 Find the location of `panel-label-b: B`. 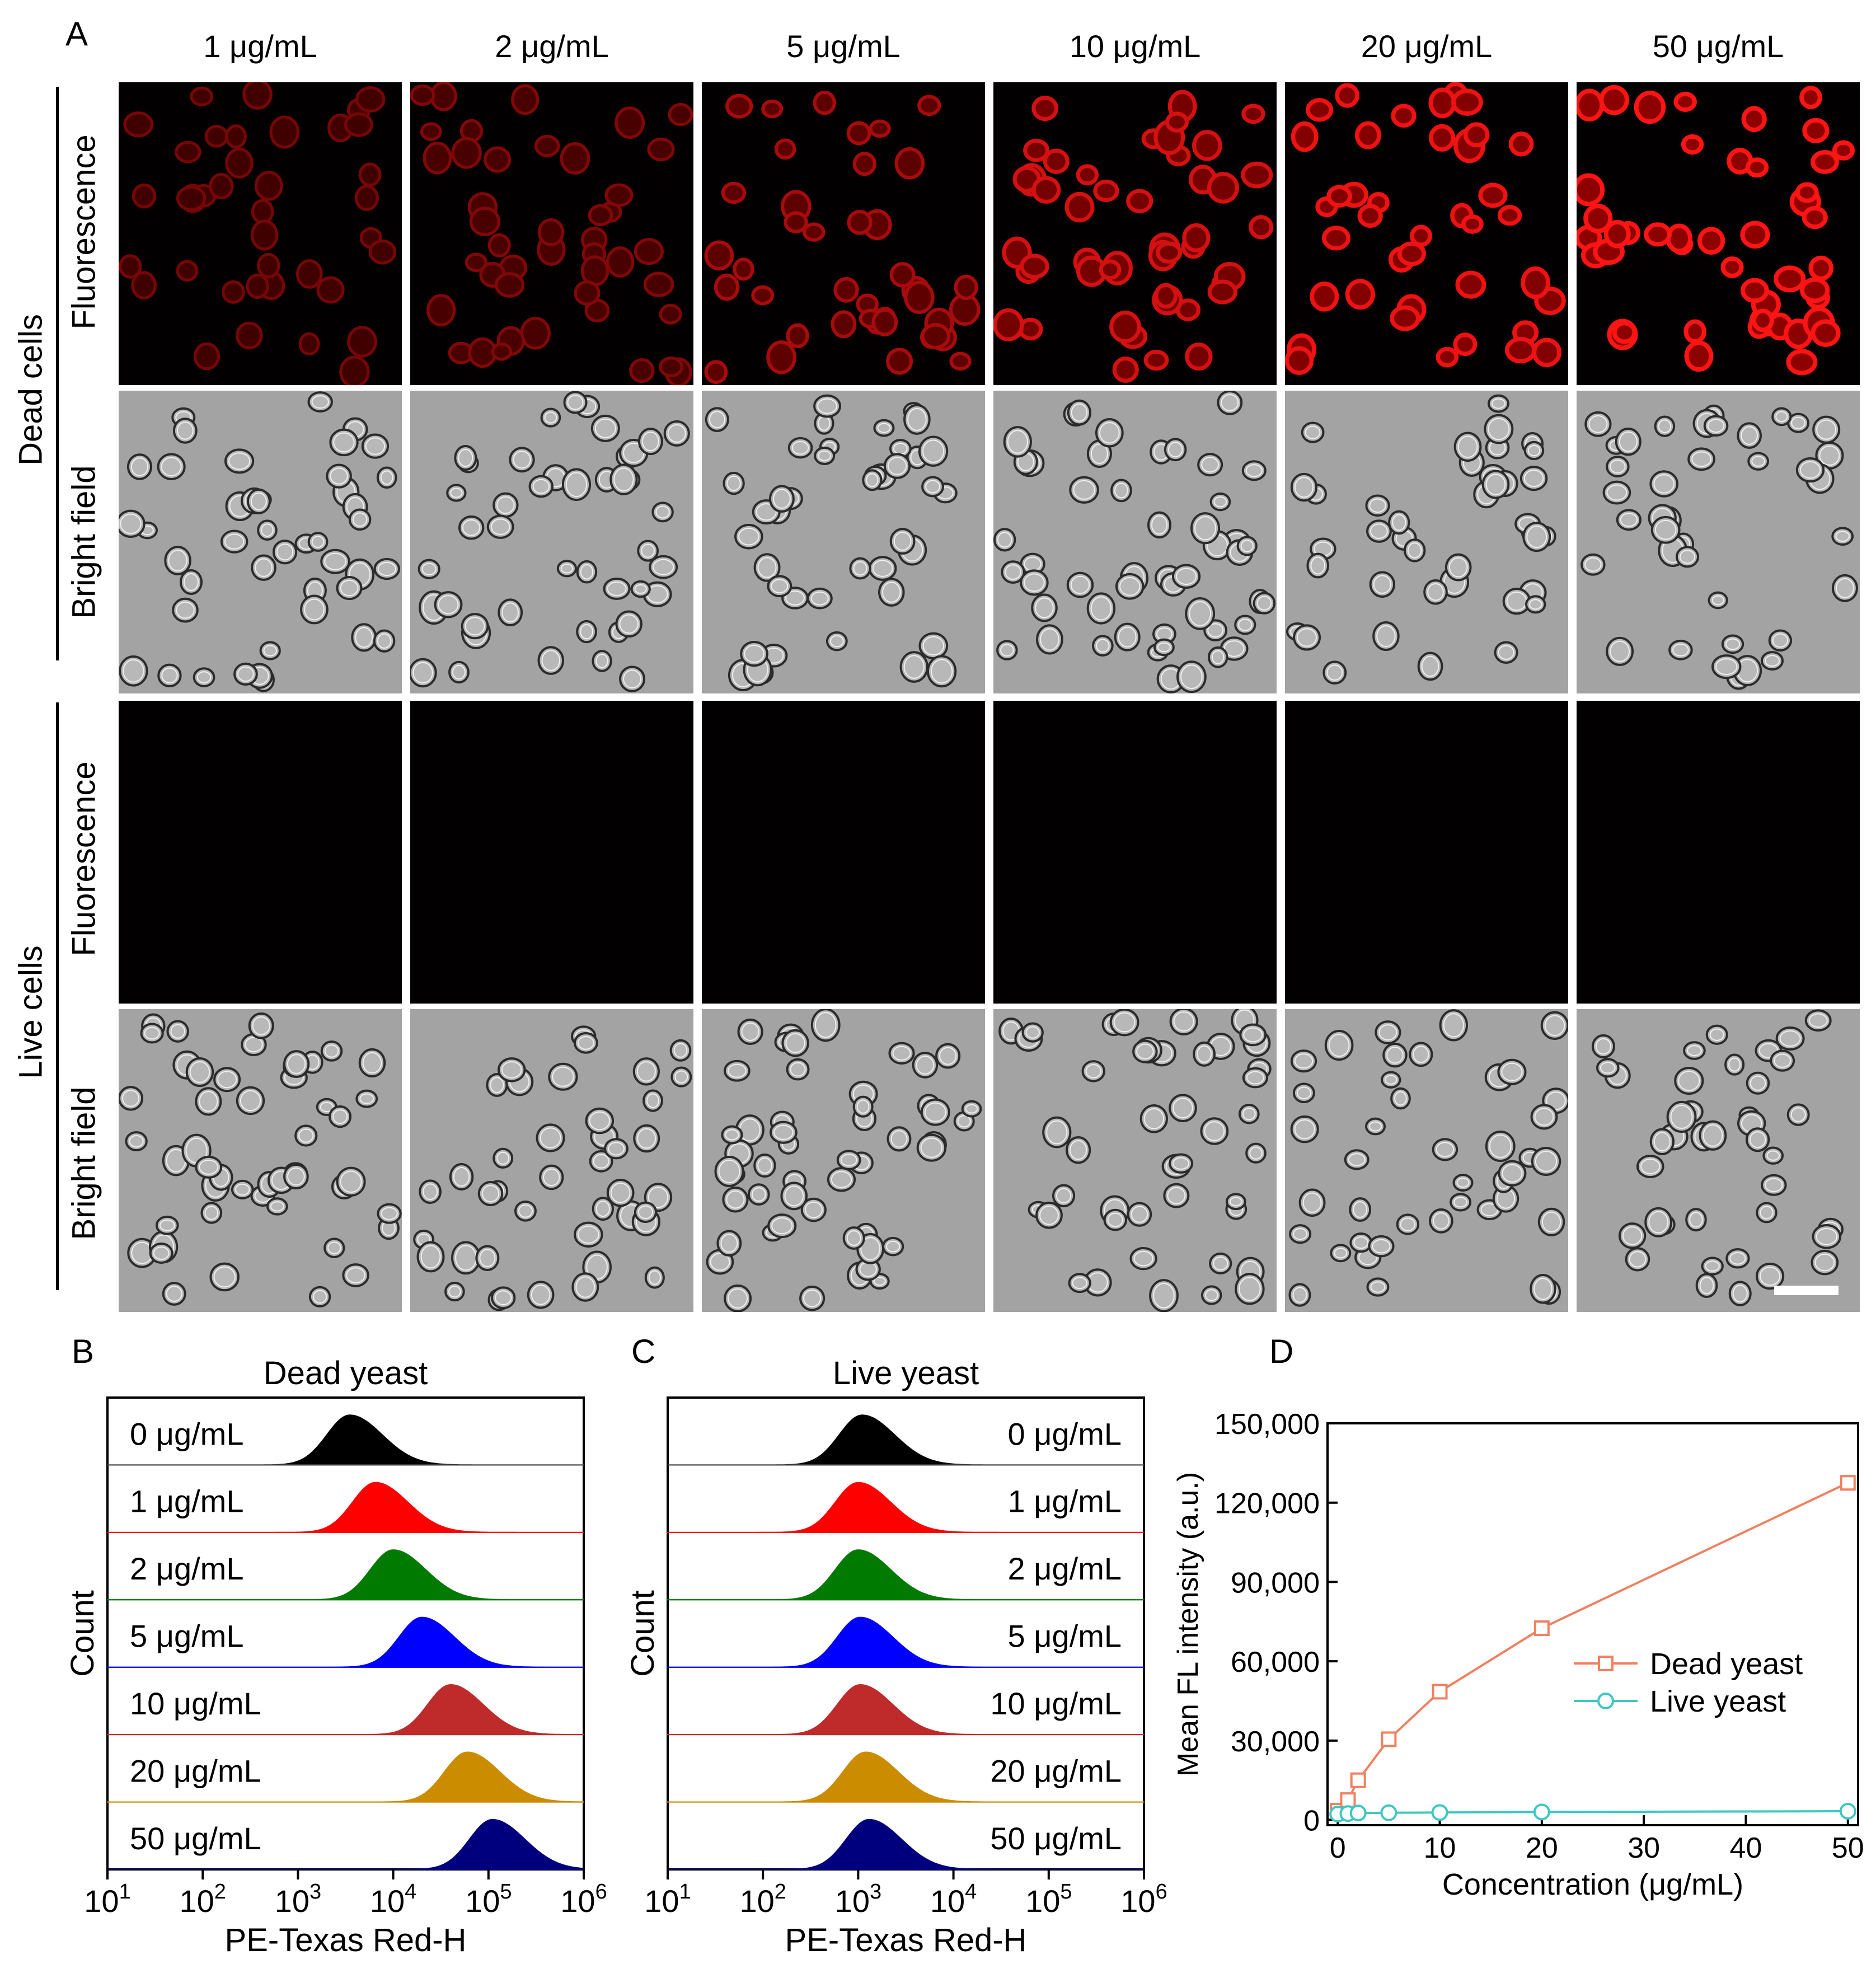

panel-label-b: B is located at coordinates (83, 1351).